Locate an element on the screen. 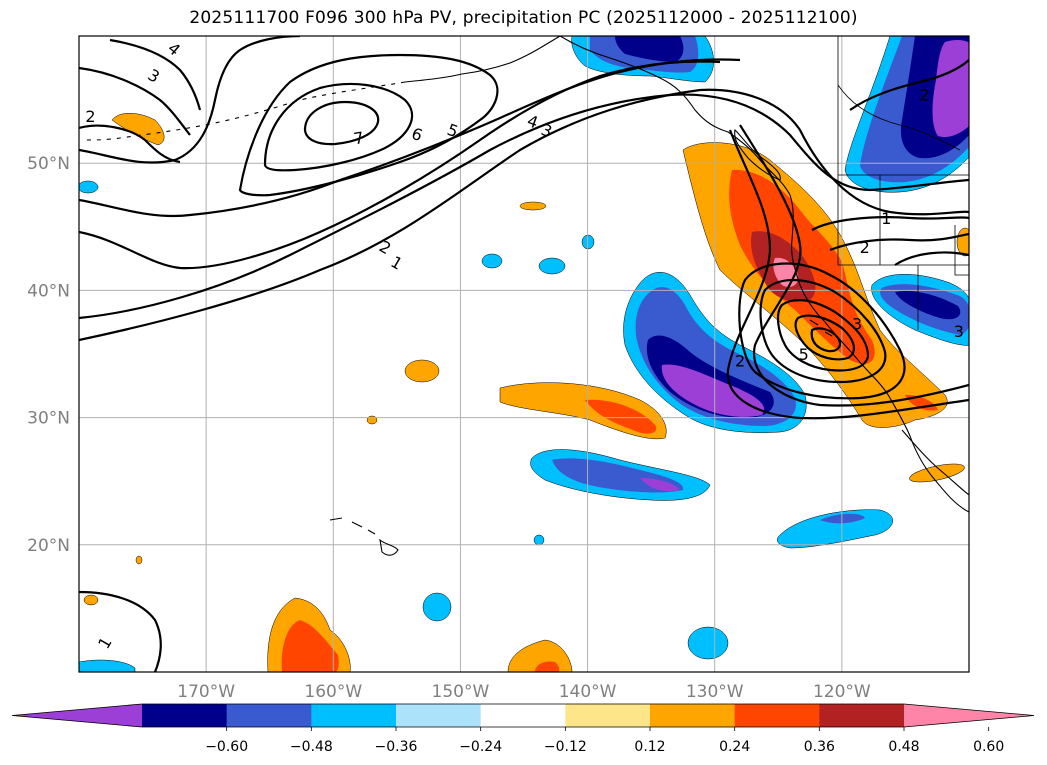 This screenshot has height=765, width=1047. pv-contour-label: 6 is located at coordinates (417, 134).